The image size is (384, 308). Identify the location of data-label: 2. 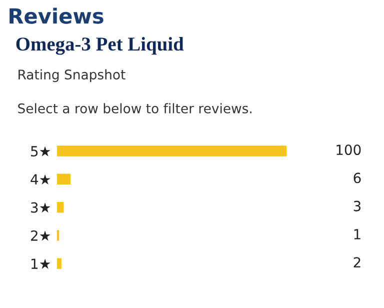
(357, 262).